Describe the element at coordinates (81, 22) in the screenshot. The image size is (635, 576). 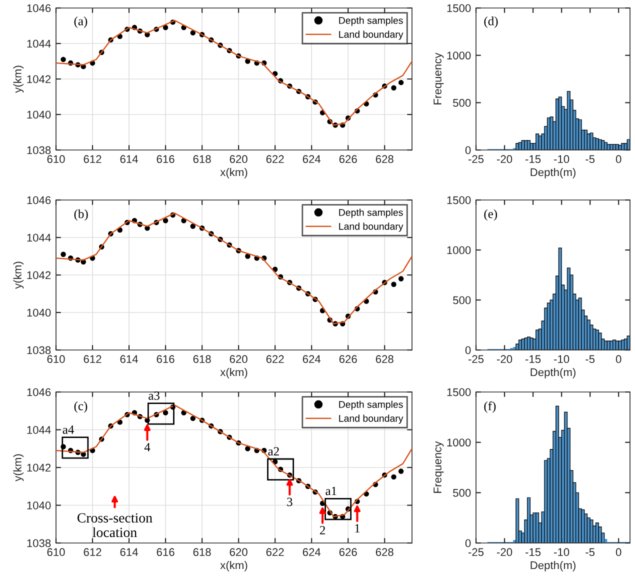
I see `annotation: (a)` at that location.